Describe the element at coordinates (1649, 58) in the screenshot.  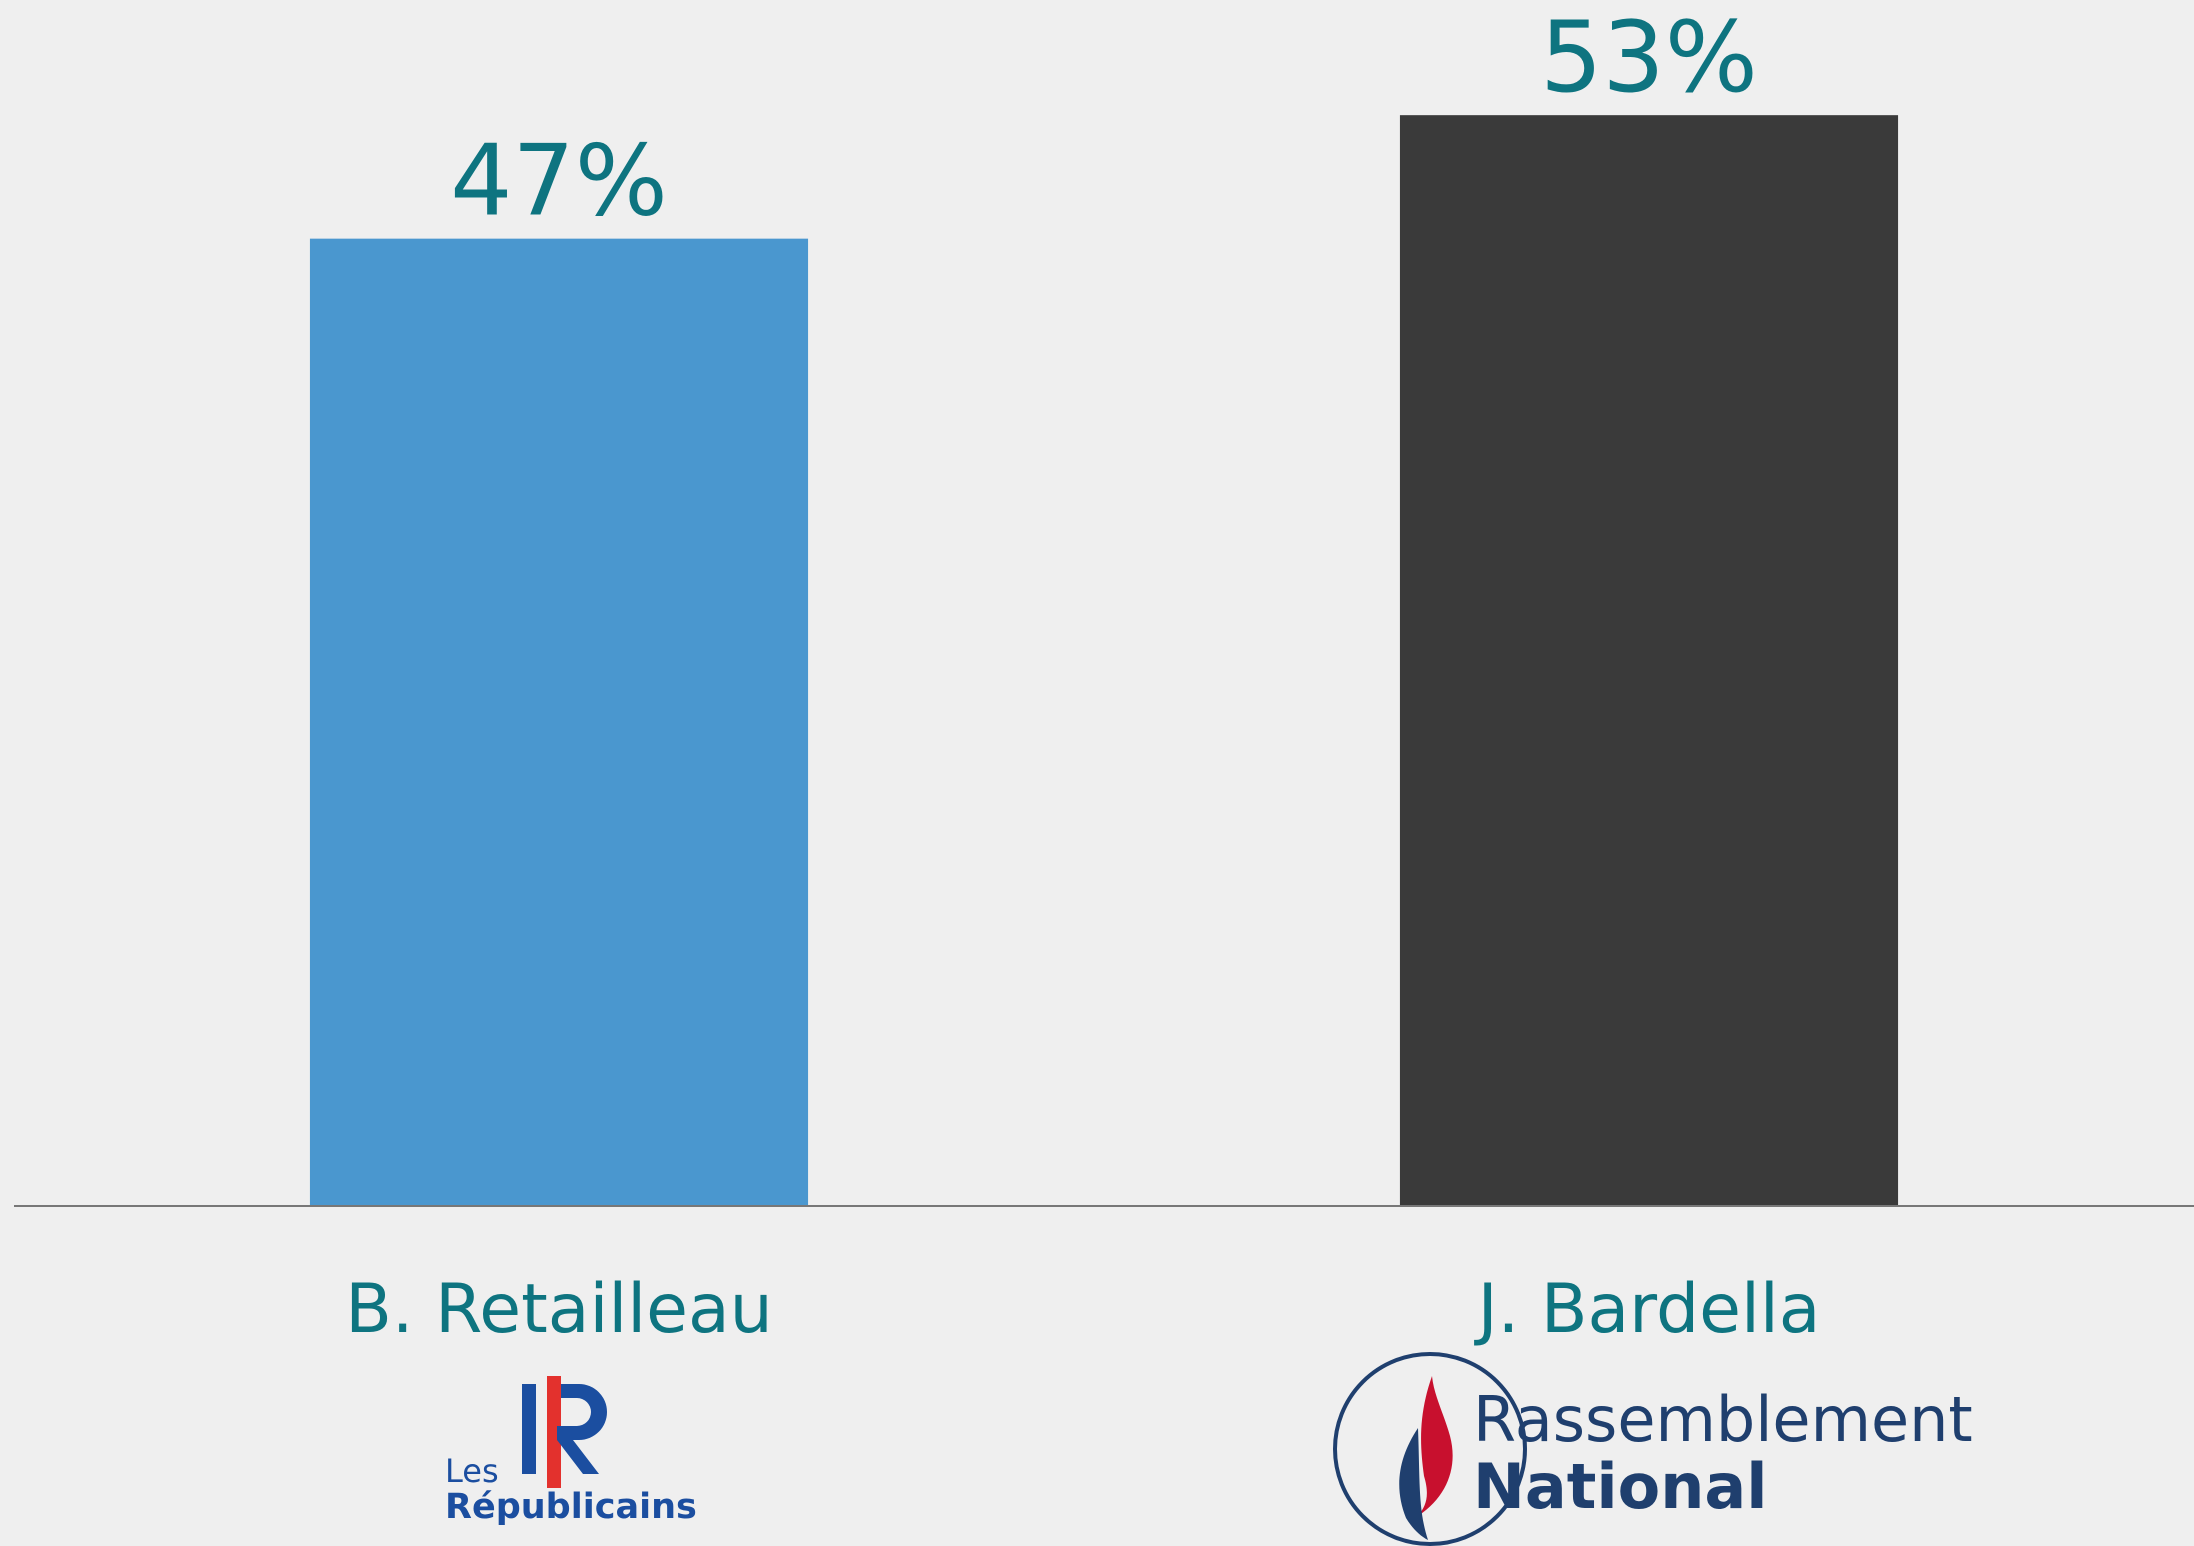
I see `value-label: 53%` at that location.